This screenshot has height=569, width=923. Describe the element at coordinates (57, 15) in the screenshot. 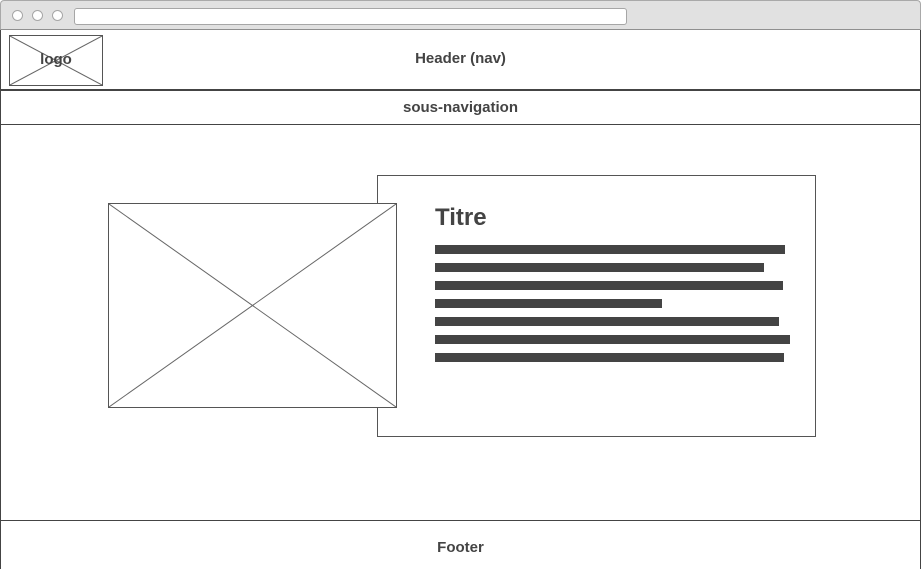

I see `window-maximize-button` at that location.